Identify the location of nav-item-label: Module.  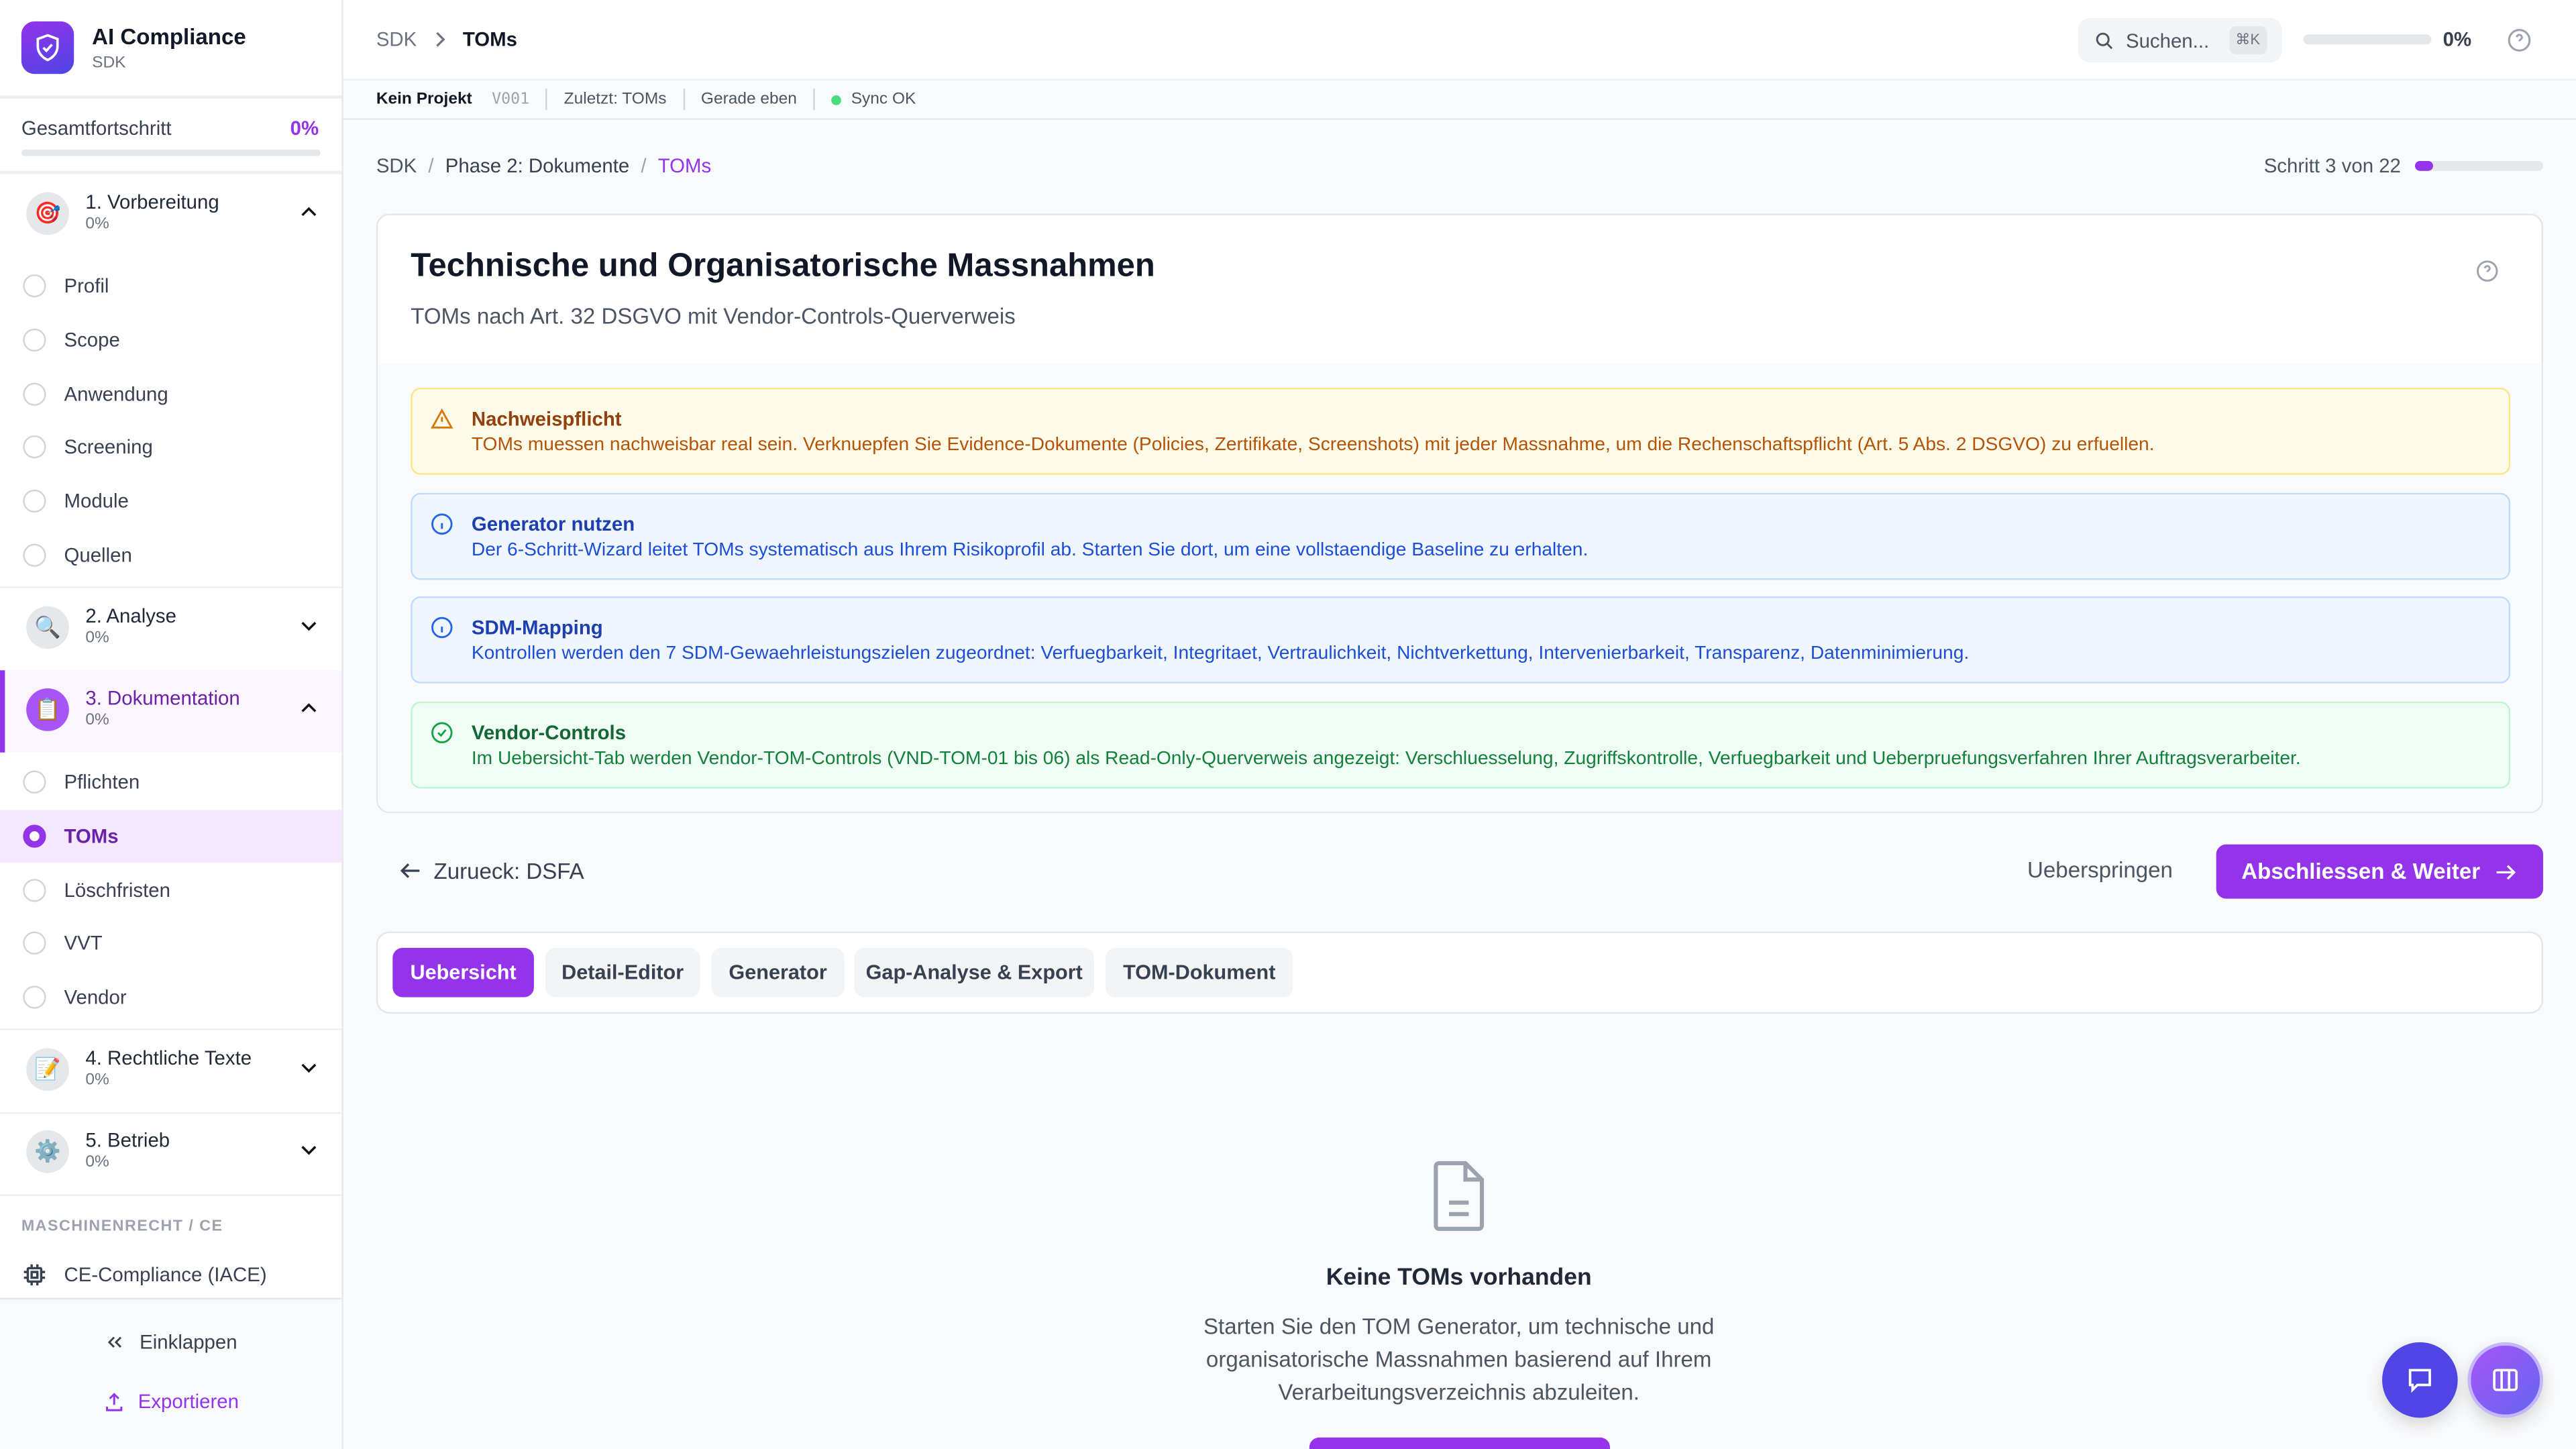
(96, 501).